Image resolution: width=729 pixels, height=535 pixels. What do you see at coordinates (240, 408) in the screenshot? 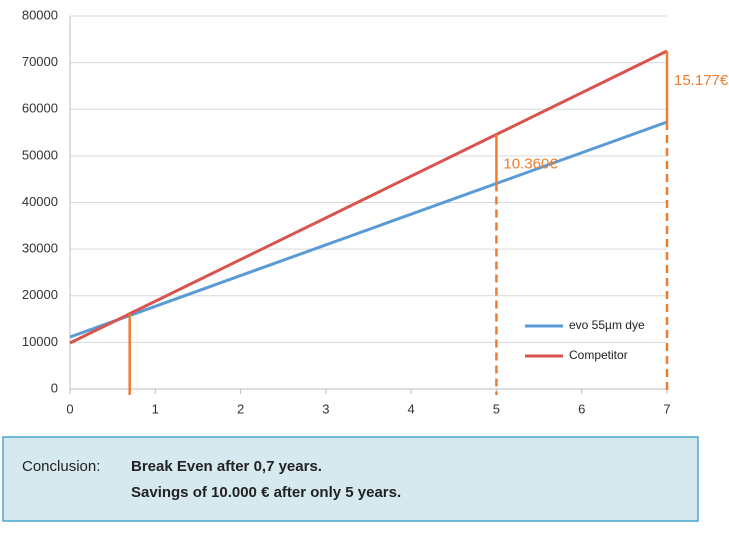
I see `x-tick-label: 2` at bounding box center [240, 408].